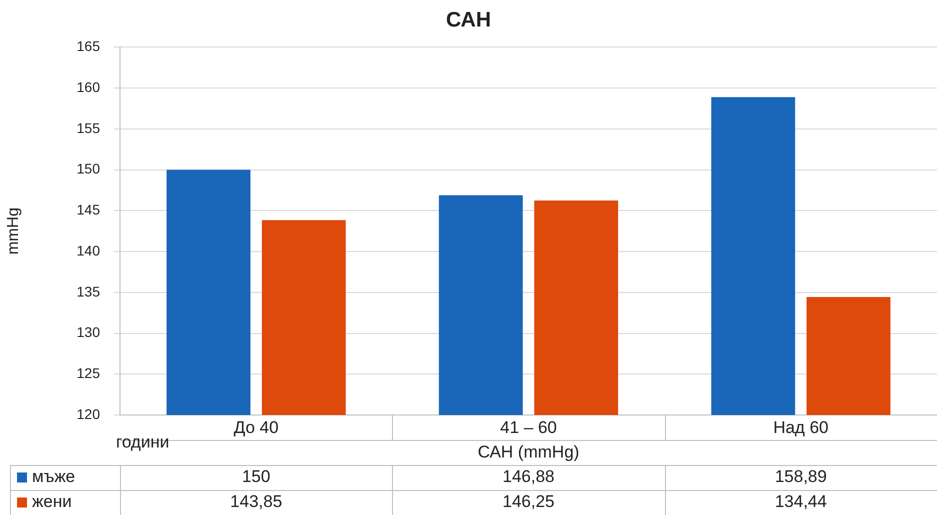  What do you see at coordinates (88, 128) in the screenshot?
I see `y-tick-label: 155` at bounding box center [88, 128].